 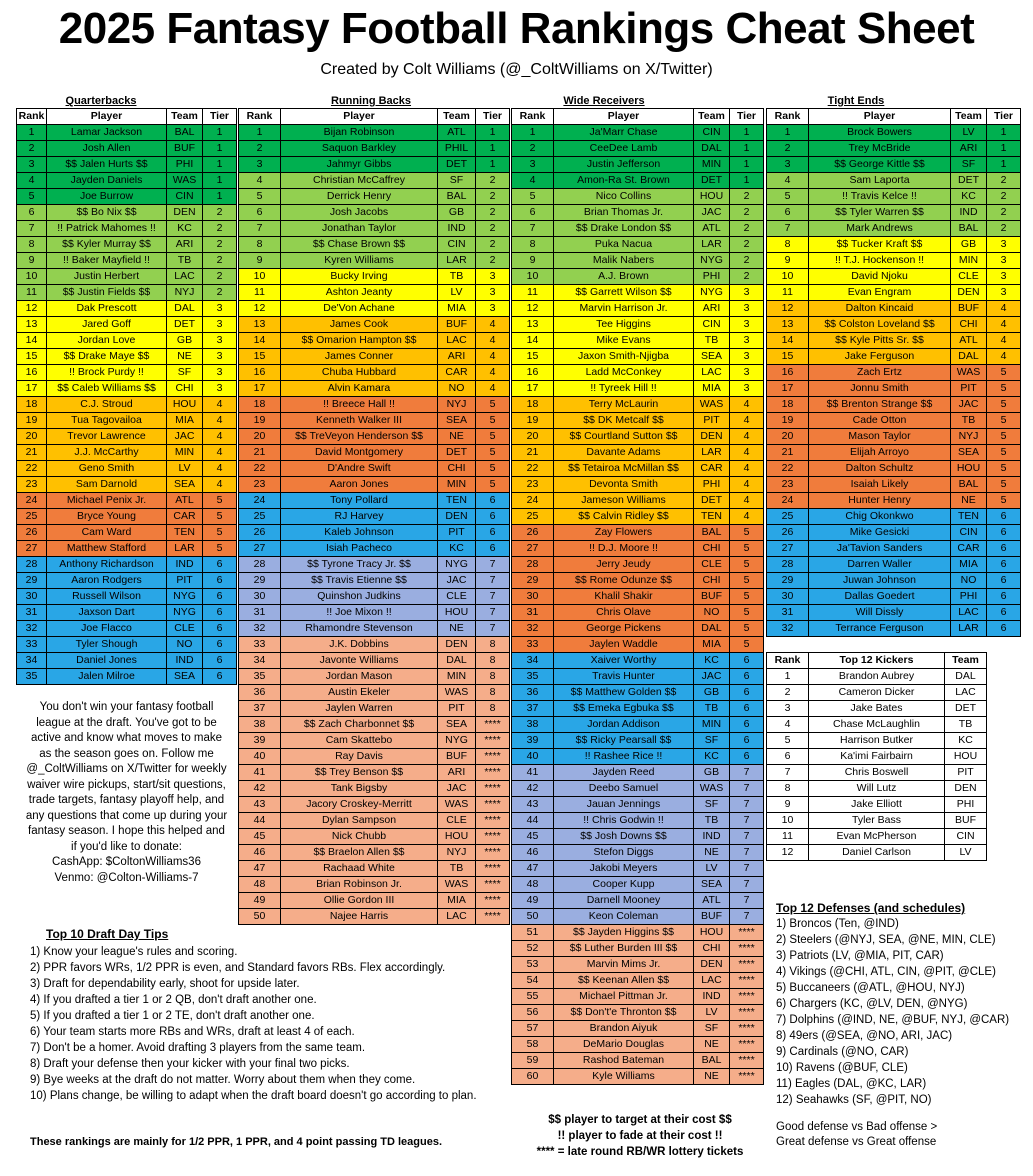 I want to click on player-cell: $$ Garrett Wilson $$, so click(x=623, y=292).